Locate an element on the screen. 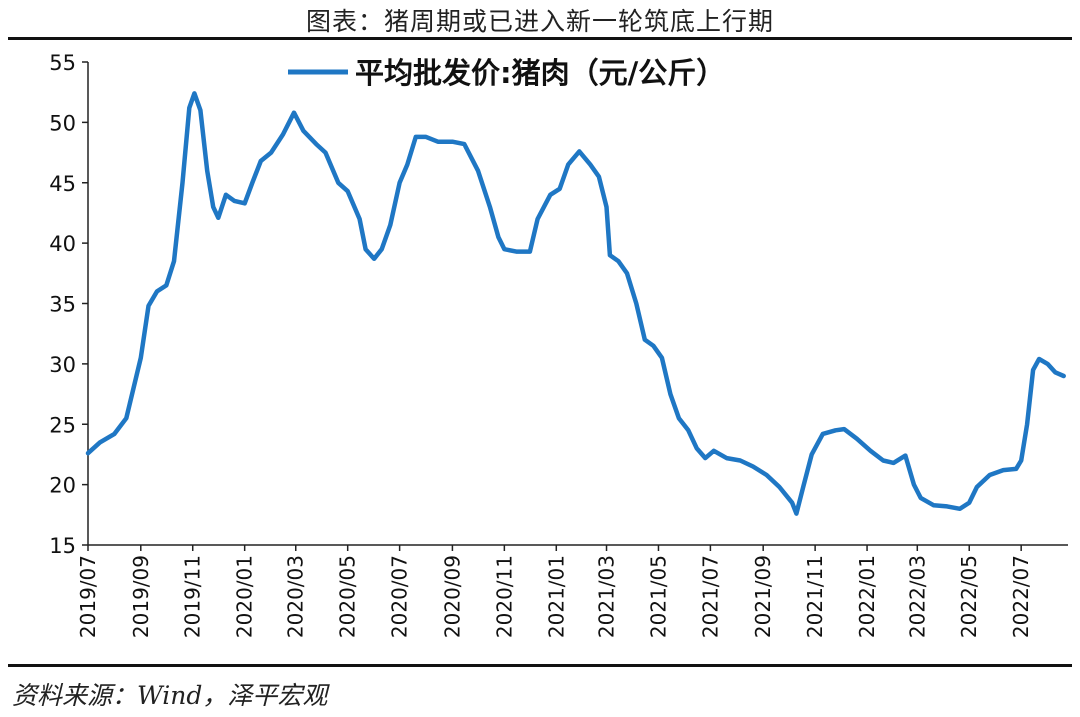 The height and width of the screenshot is (717, 1080). x-tick-label: 2020/01 is located at coordinates (245, 596).